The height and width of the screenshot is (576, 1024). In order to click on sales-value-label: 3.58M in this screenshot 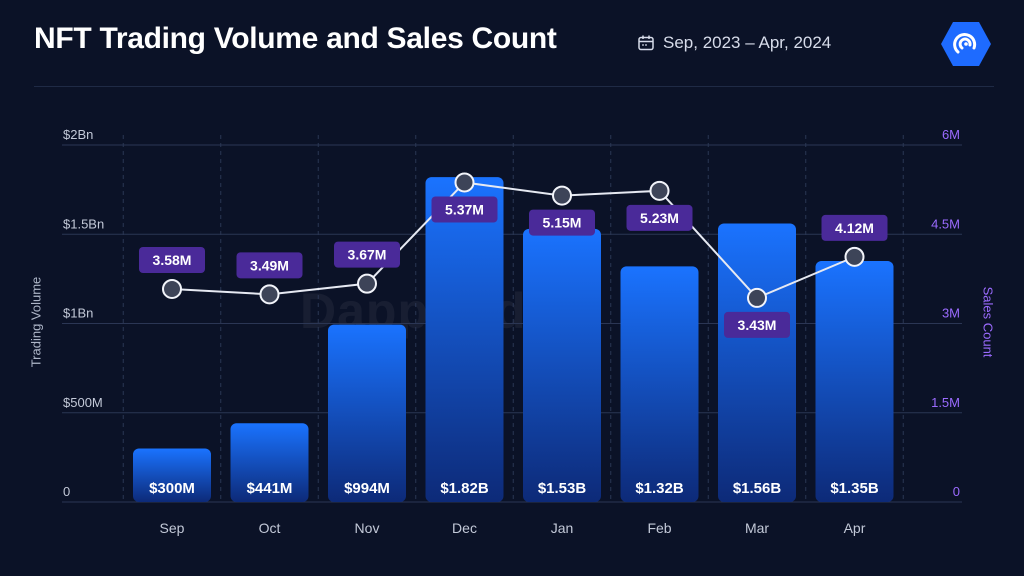, I will do `click(172, 260)`.